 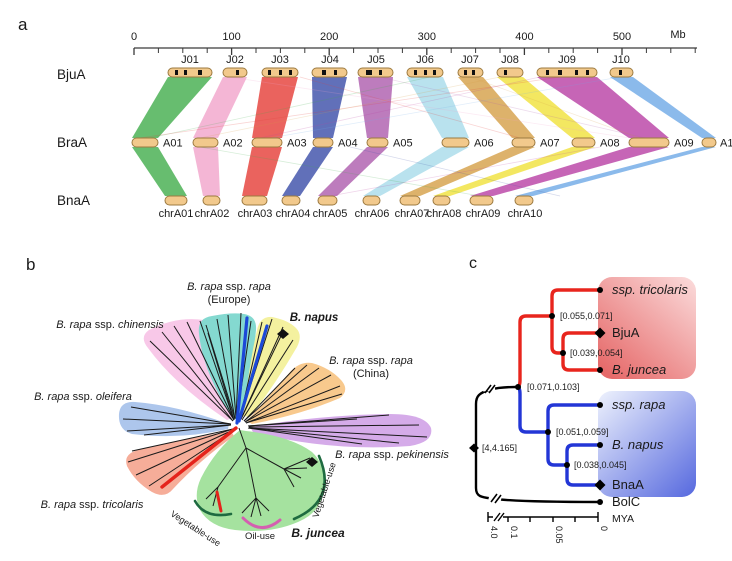 I want to click on root-diamond, so click(x=474, y=448).